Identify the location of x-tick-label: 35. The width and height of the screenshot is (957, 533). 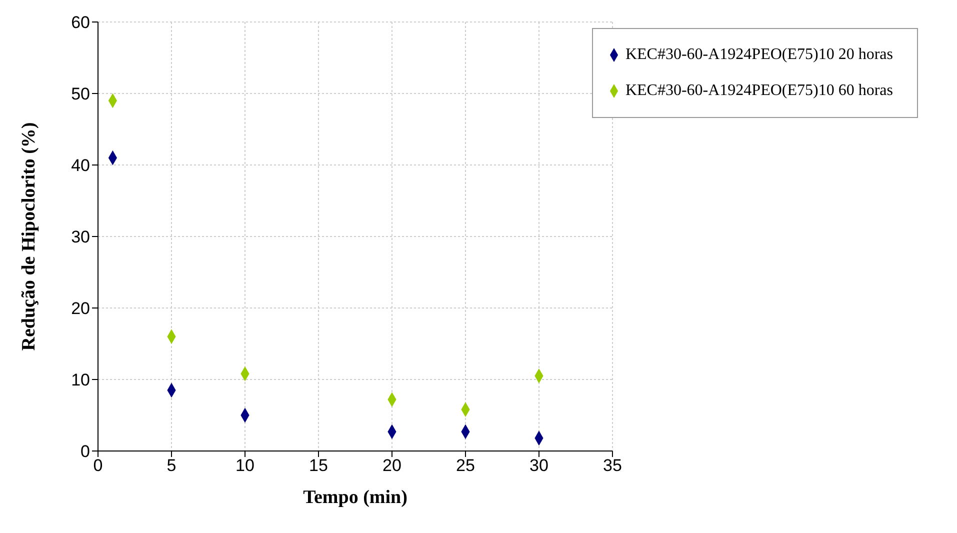
(612, 466).